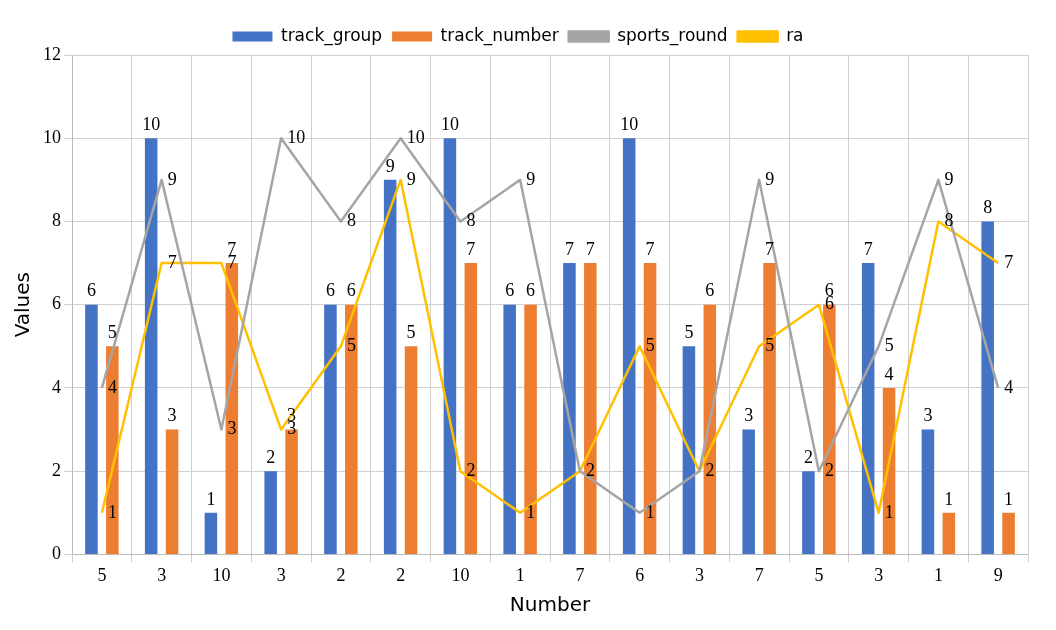 The width and height of the screenshot is (1056, 630). What do you see at coordinates (52, 53) in the screenshot?
I see `y-tick-label: 12` at bounding box center [52, 53].